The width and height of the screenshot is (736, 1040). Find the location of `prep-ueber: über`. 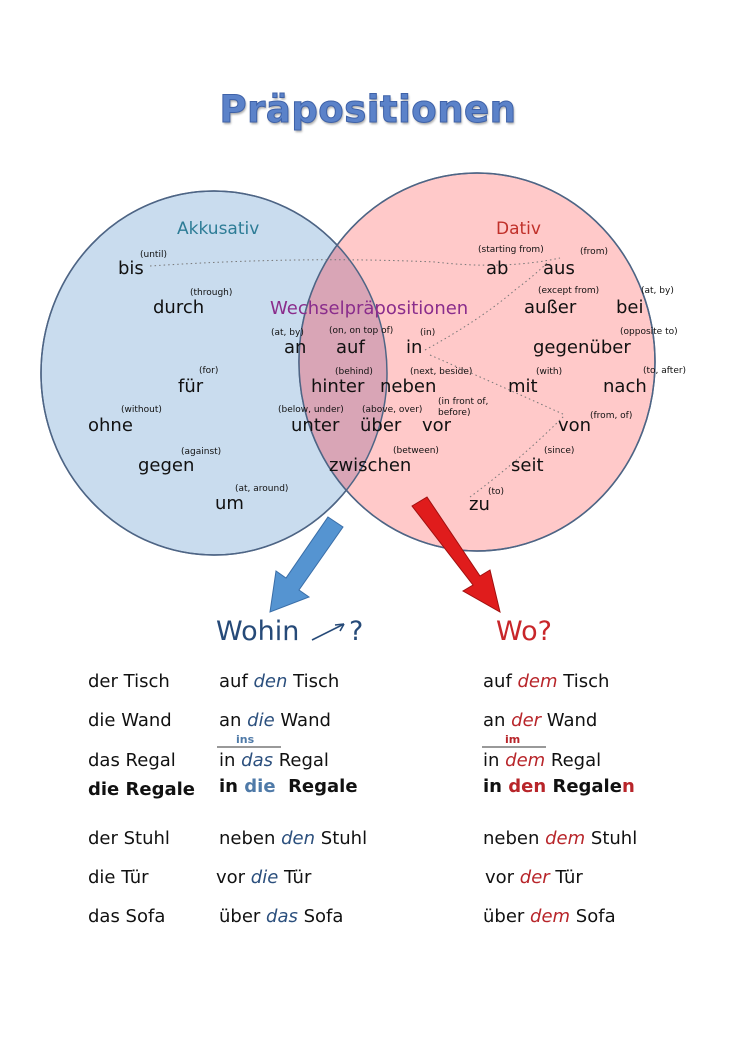

prep-ueber: über is located at coordinates (381, 425).